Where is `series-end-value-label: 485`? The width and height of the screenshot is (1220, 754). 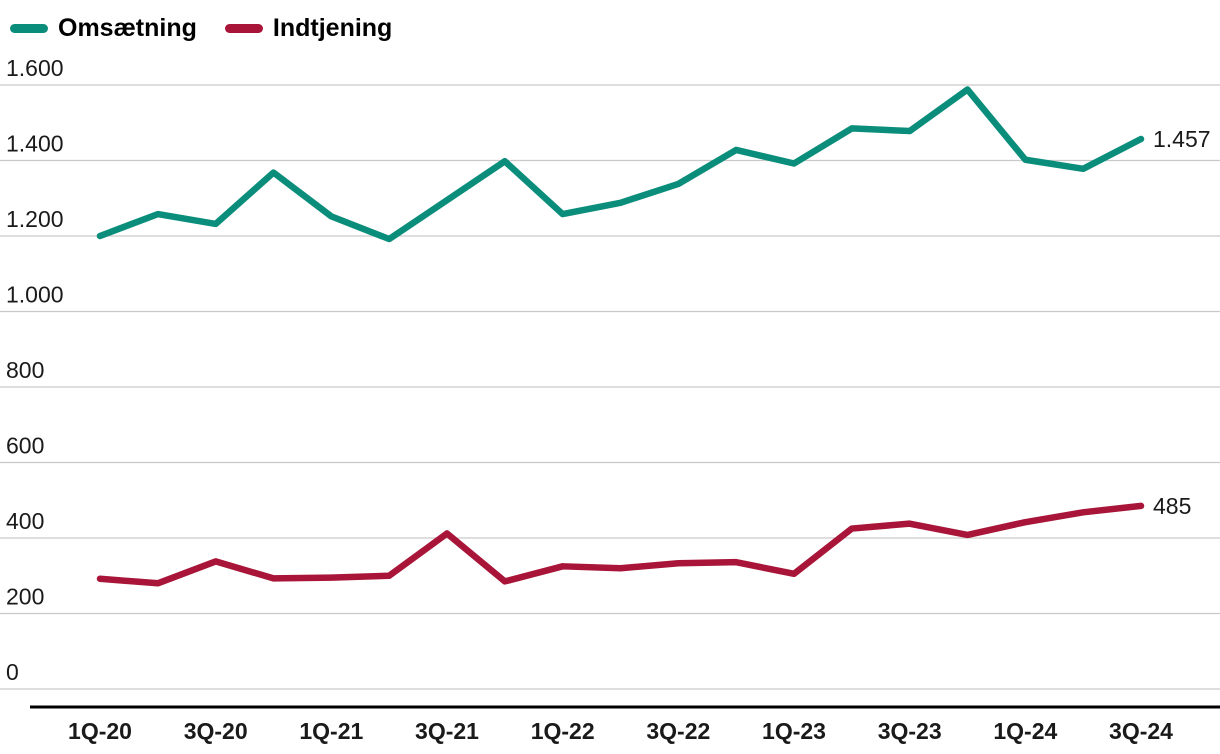
series-end-value-label: 485 is located at coordinates (1172, 506).